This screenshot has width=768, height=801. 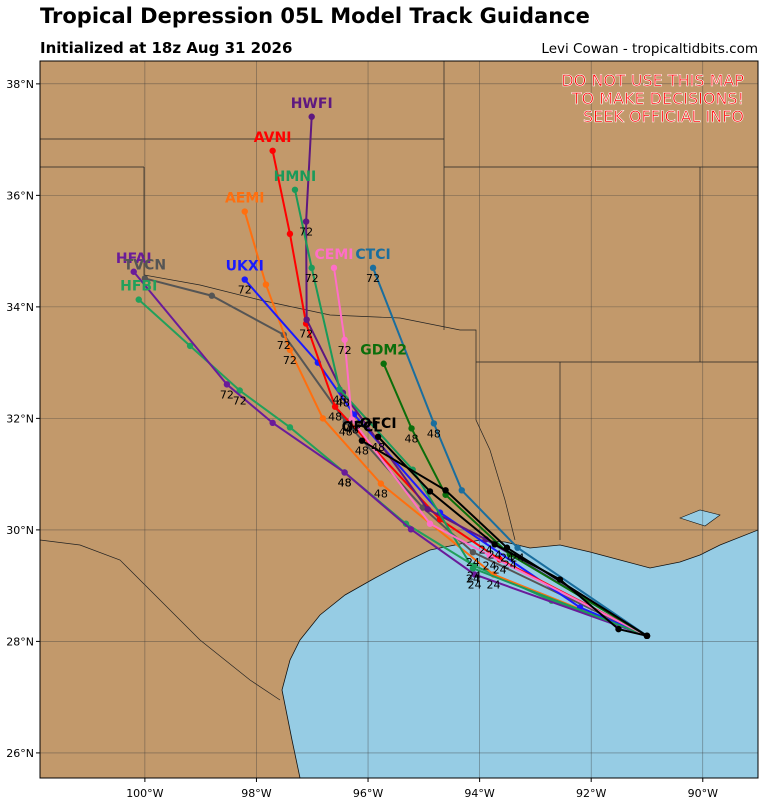 What do you see at coordinates (256, 793) in the screenshot?
I see `x-tick-label: 98°W` at bounding box center [256, 793].